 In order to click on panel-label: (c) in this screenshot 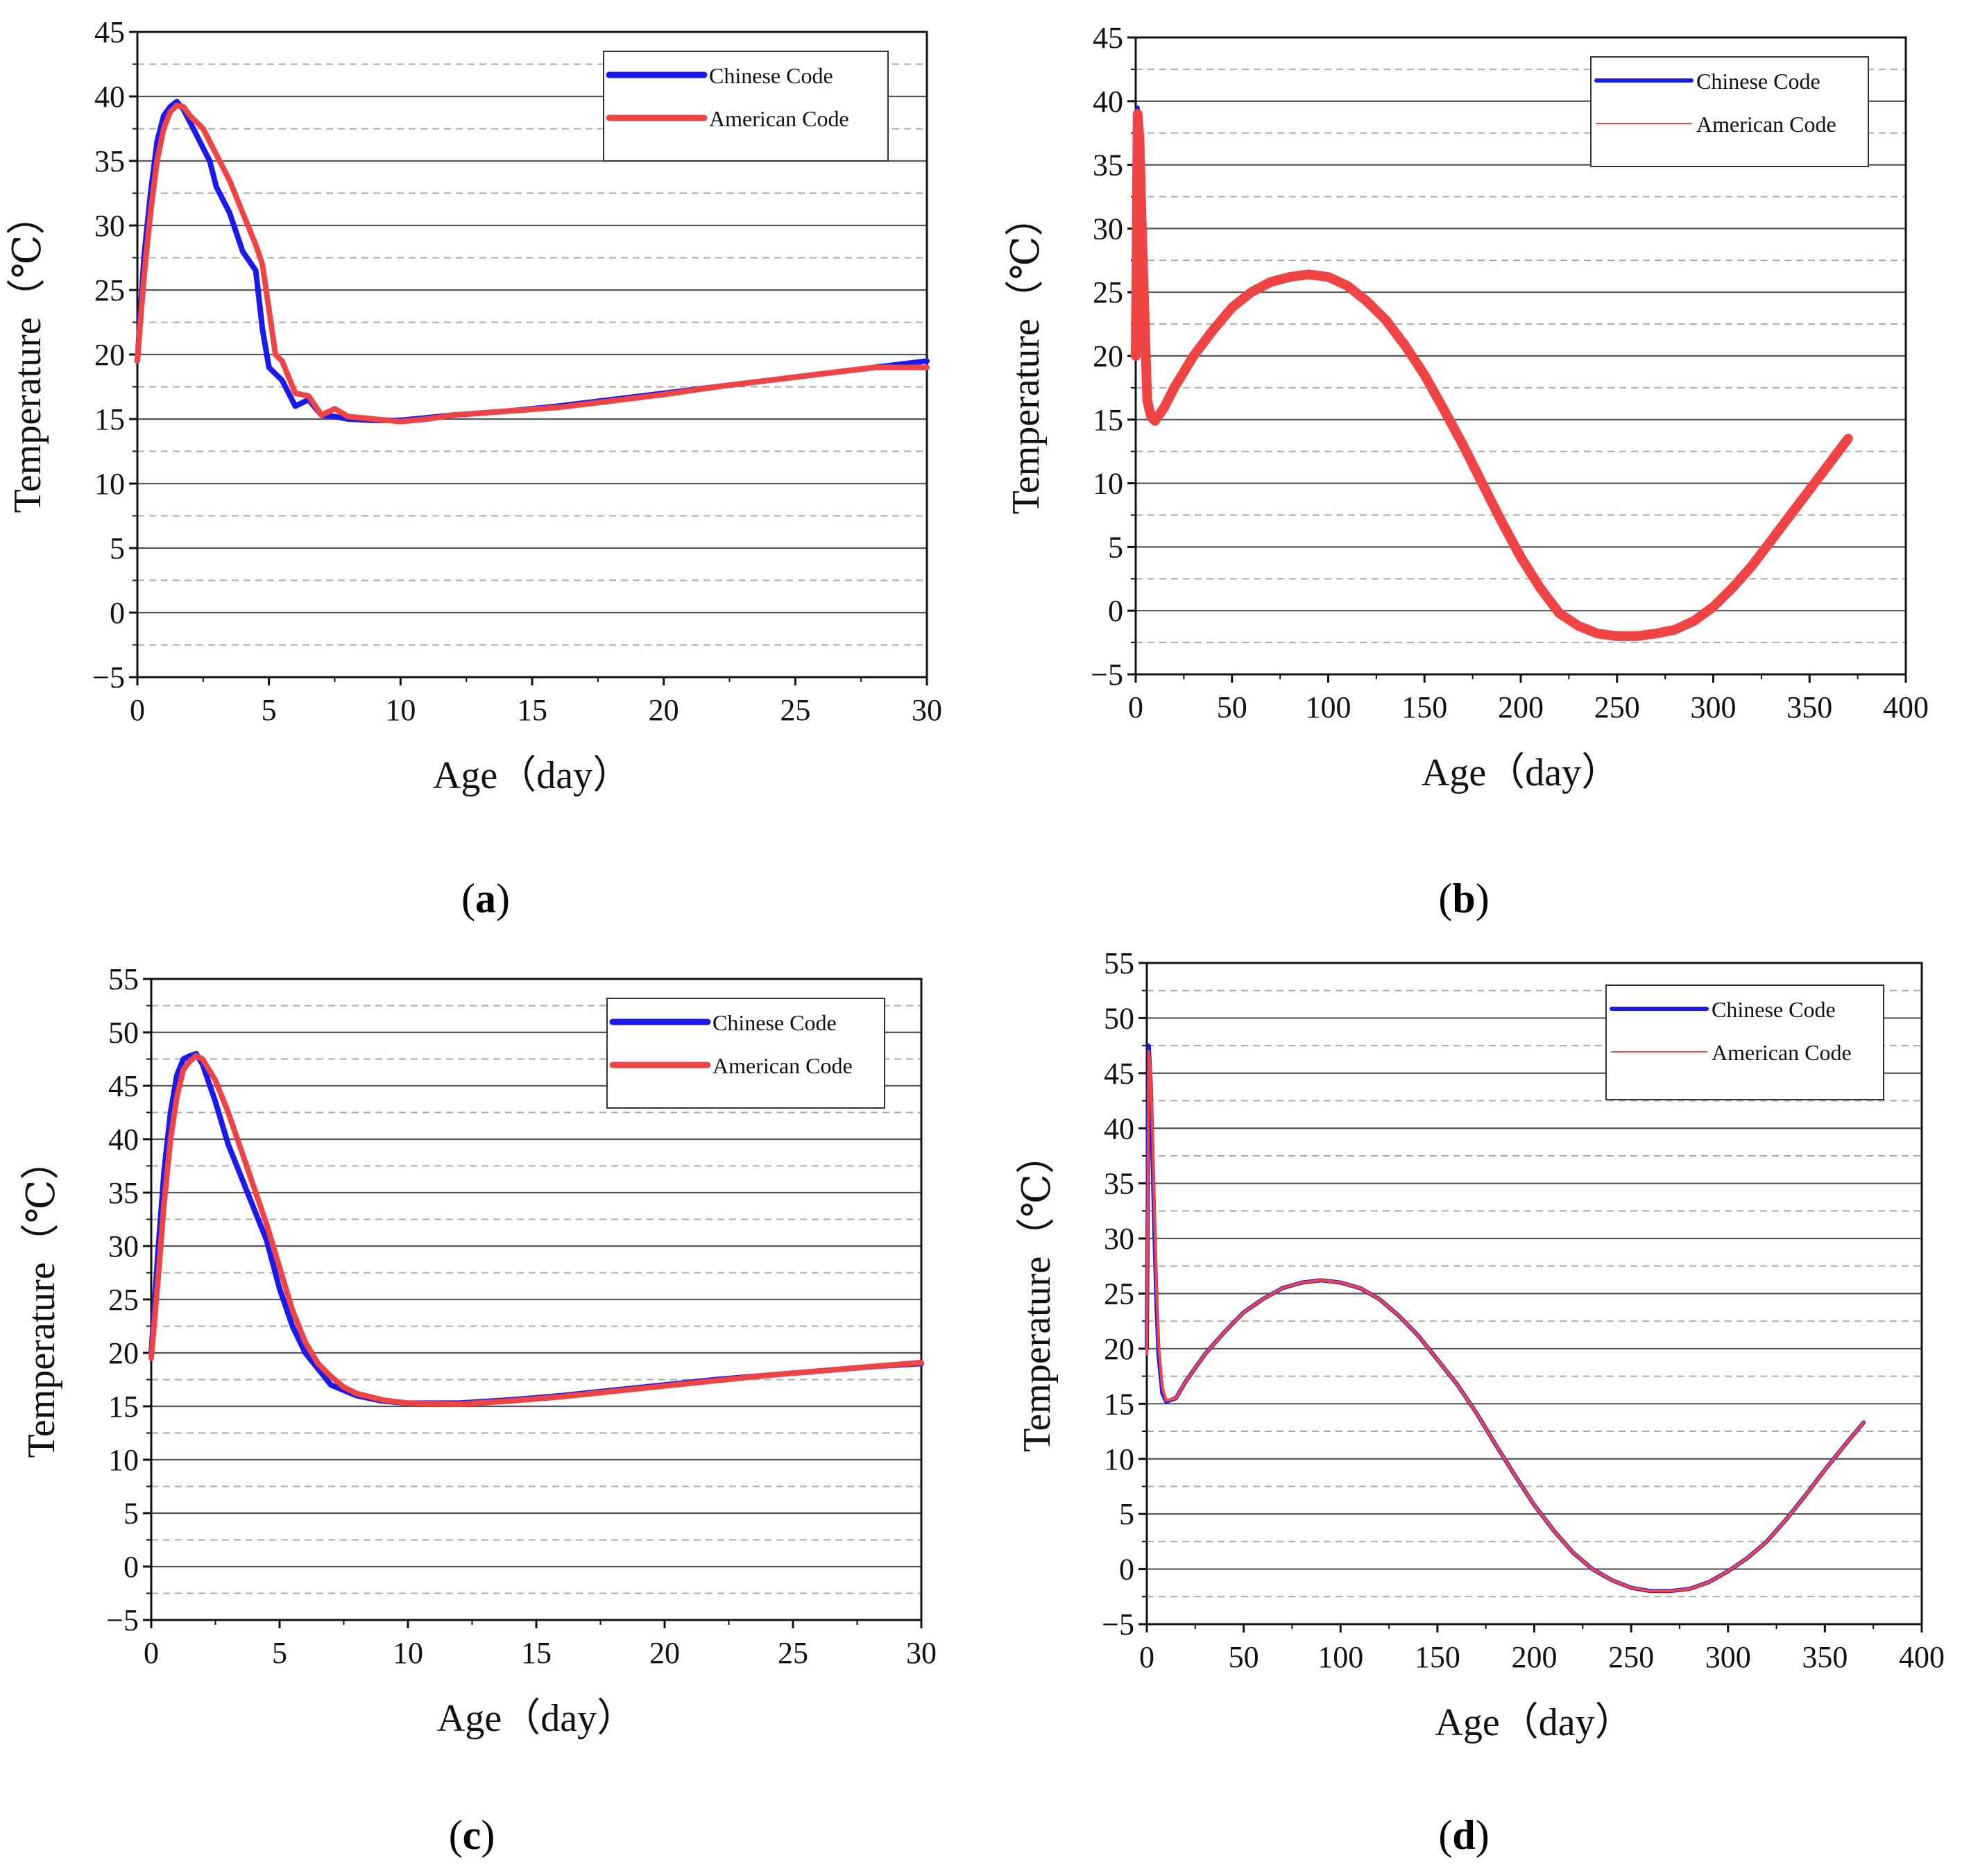, I will do `click(472, 1835)`.